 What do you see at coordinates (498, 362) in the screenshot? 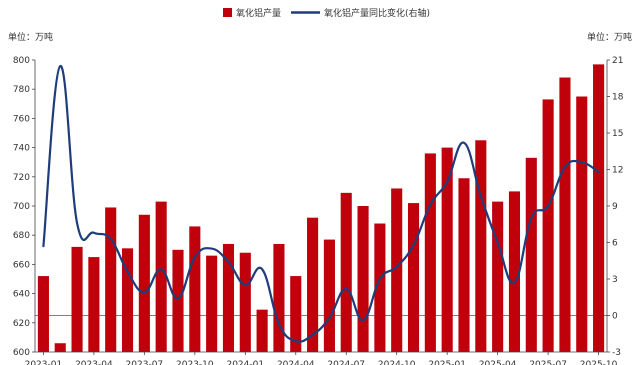
I see `x-tick-label: 2025-04` at bounding box center [498, 362].